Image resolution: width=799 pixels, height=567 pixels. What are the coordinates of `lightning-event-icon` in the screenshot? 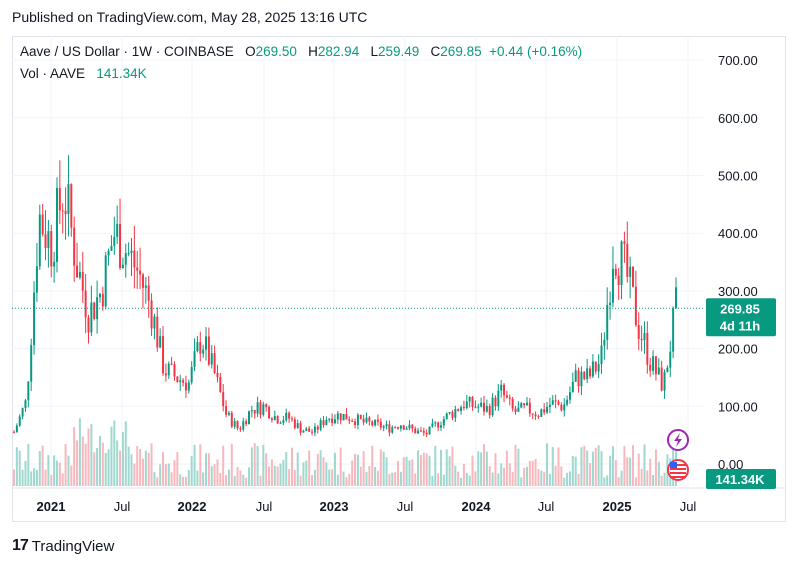 It's located at (678, 440).